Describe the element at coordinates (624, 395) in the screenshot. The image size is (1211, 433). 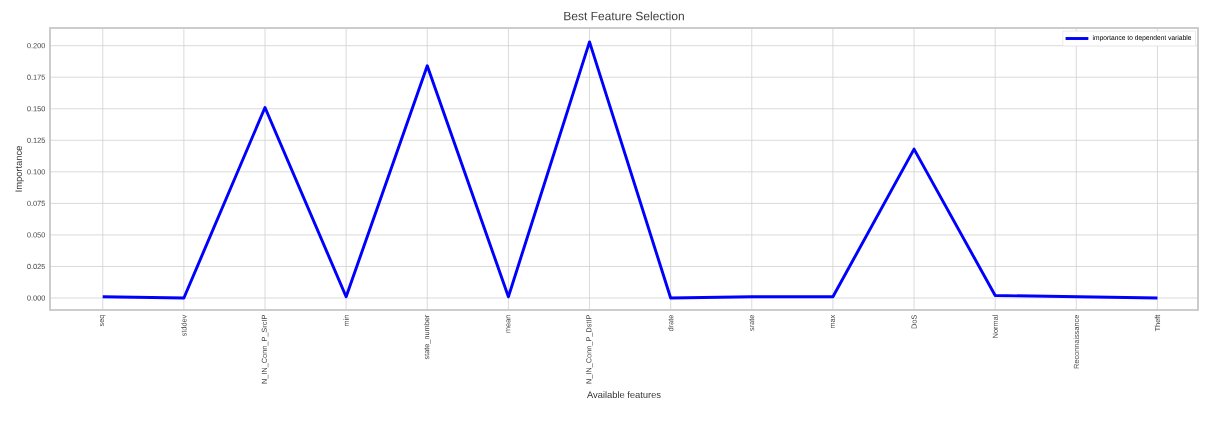
I see `x-axis-title: Available features` at that location.